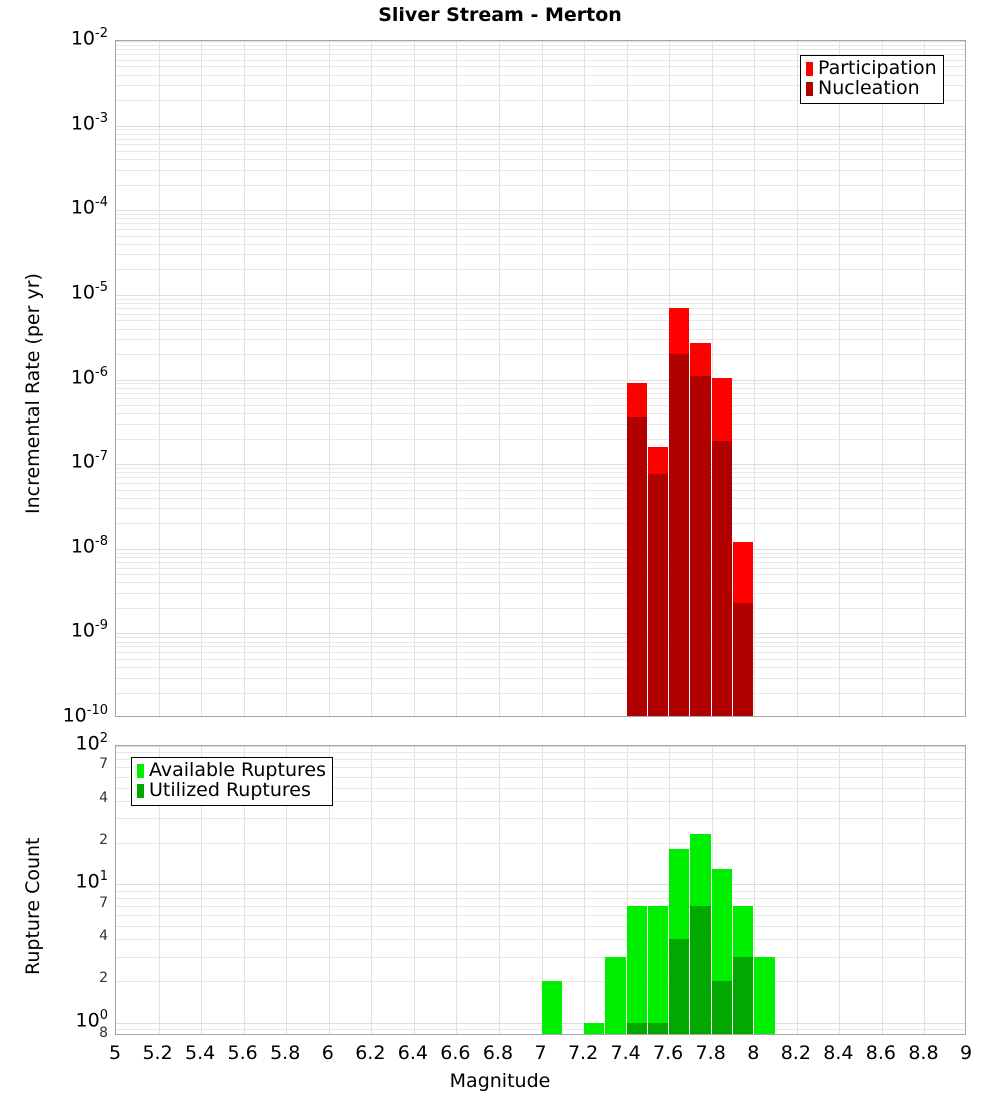 The height and width of the screenshot is (1100, 1000). I want to click on legend-item-utilized-ruptures: Utilized Ruptures, so click(231, 790).